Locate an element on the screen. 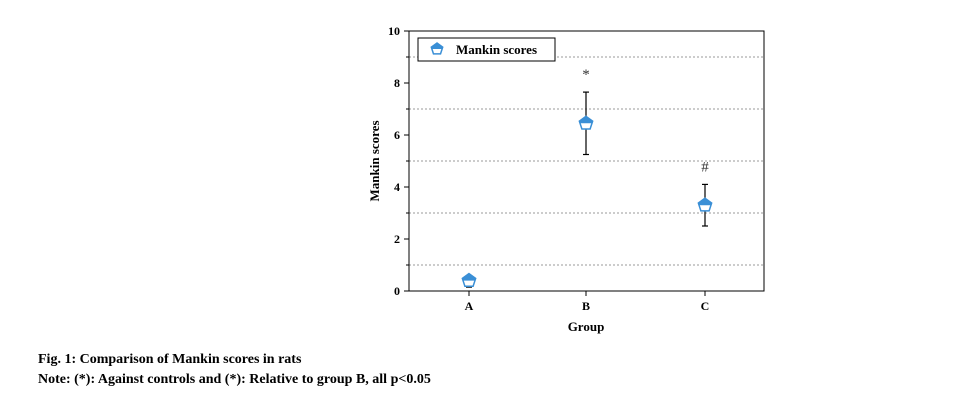 The width and height of the screenshot is (960, 400). y-tick-label: 6 is located at coordinates (397, 135).